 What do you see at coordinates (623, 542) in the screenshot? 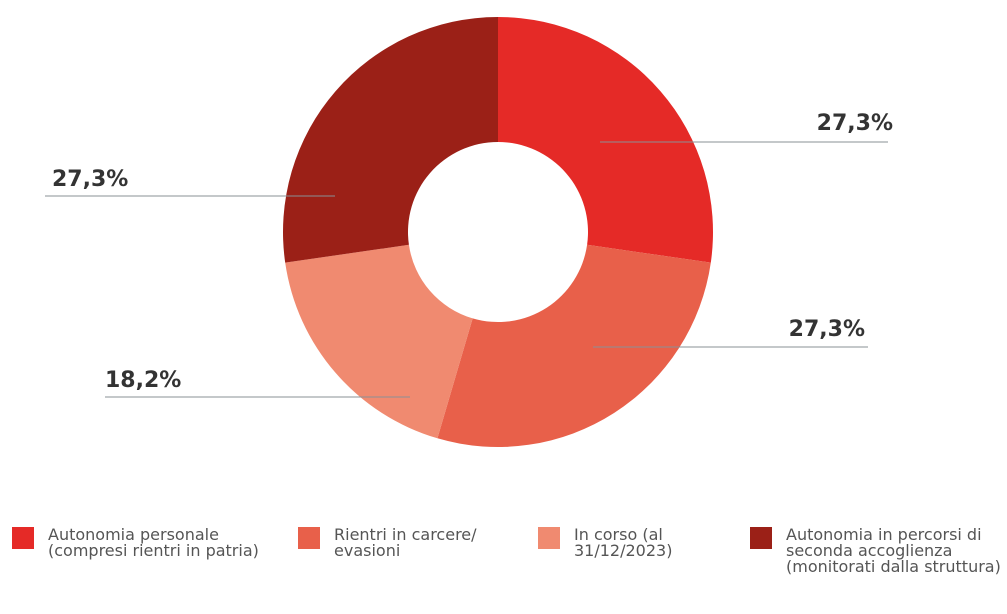
I see `legend-label: In corso (al 31/12/2023)` at bounding box center [623, 542].